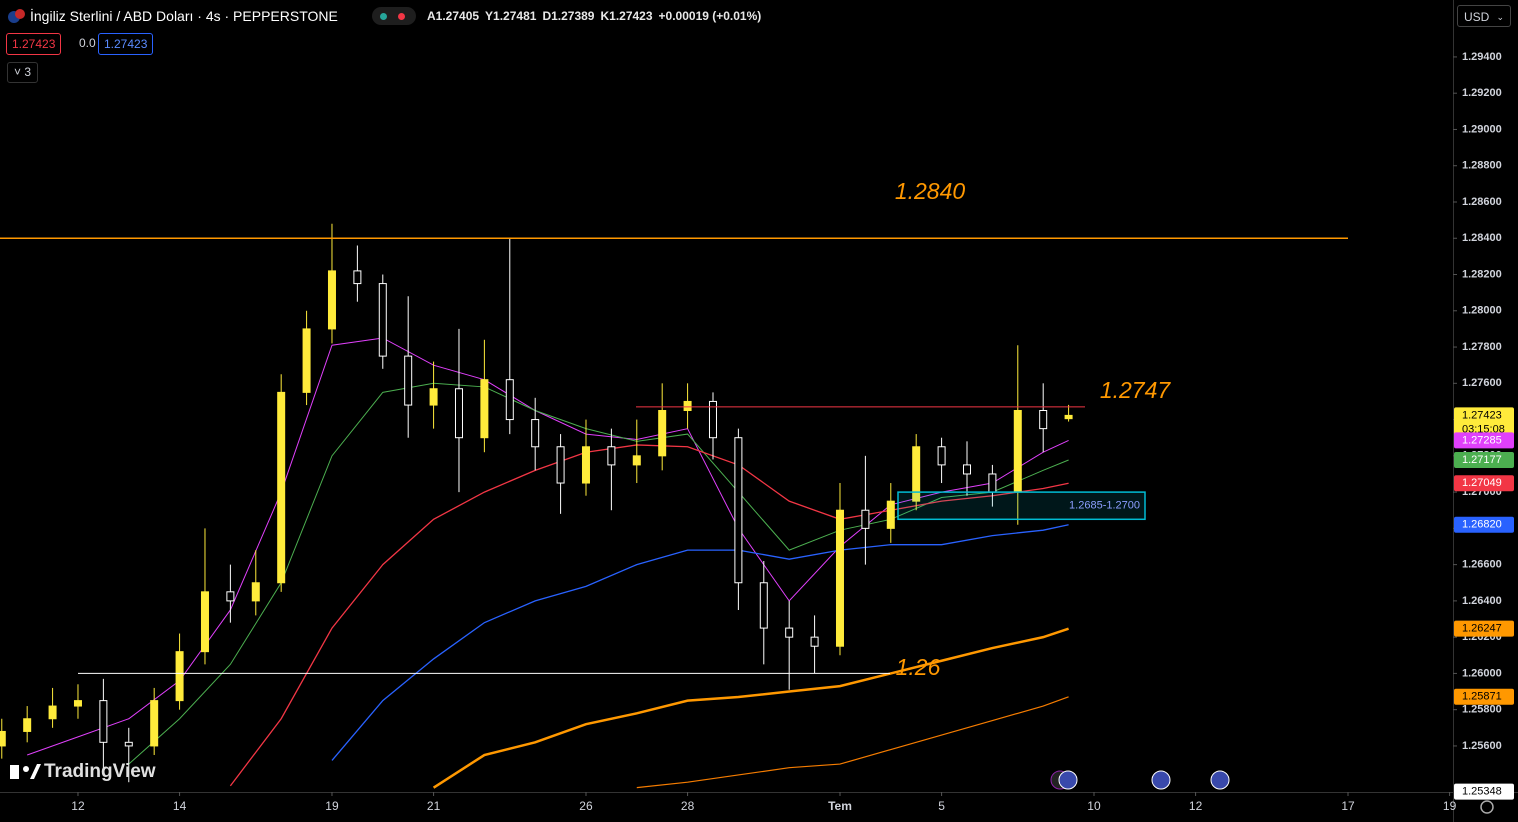  I want to click on buy-button: 1.27423, so click(126, 44).